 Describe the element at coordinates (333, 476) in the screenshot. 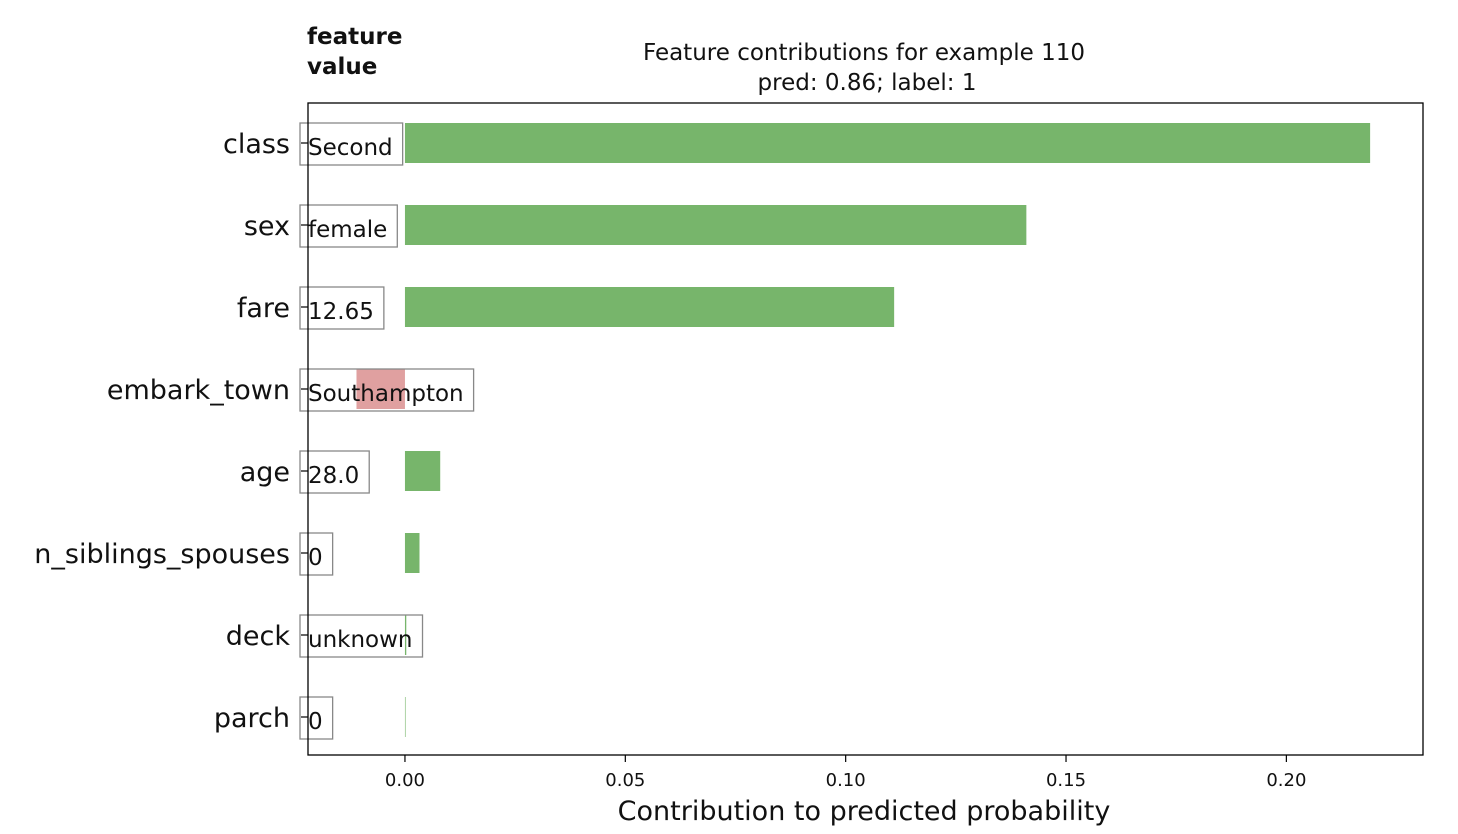

I see `feature-value-age: 28.0` at that location.